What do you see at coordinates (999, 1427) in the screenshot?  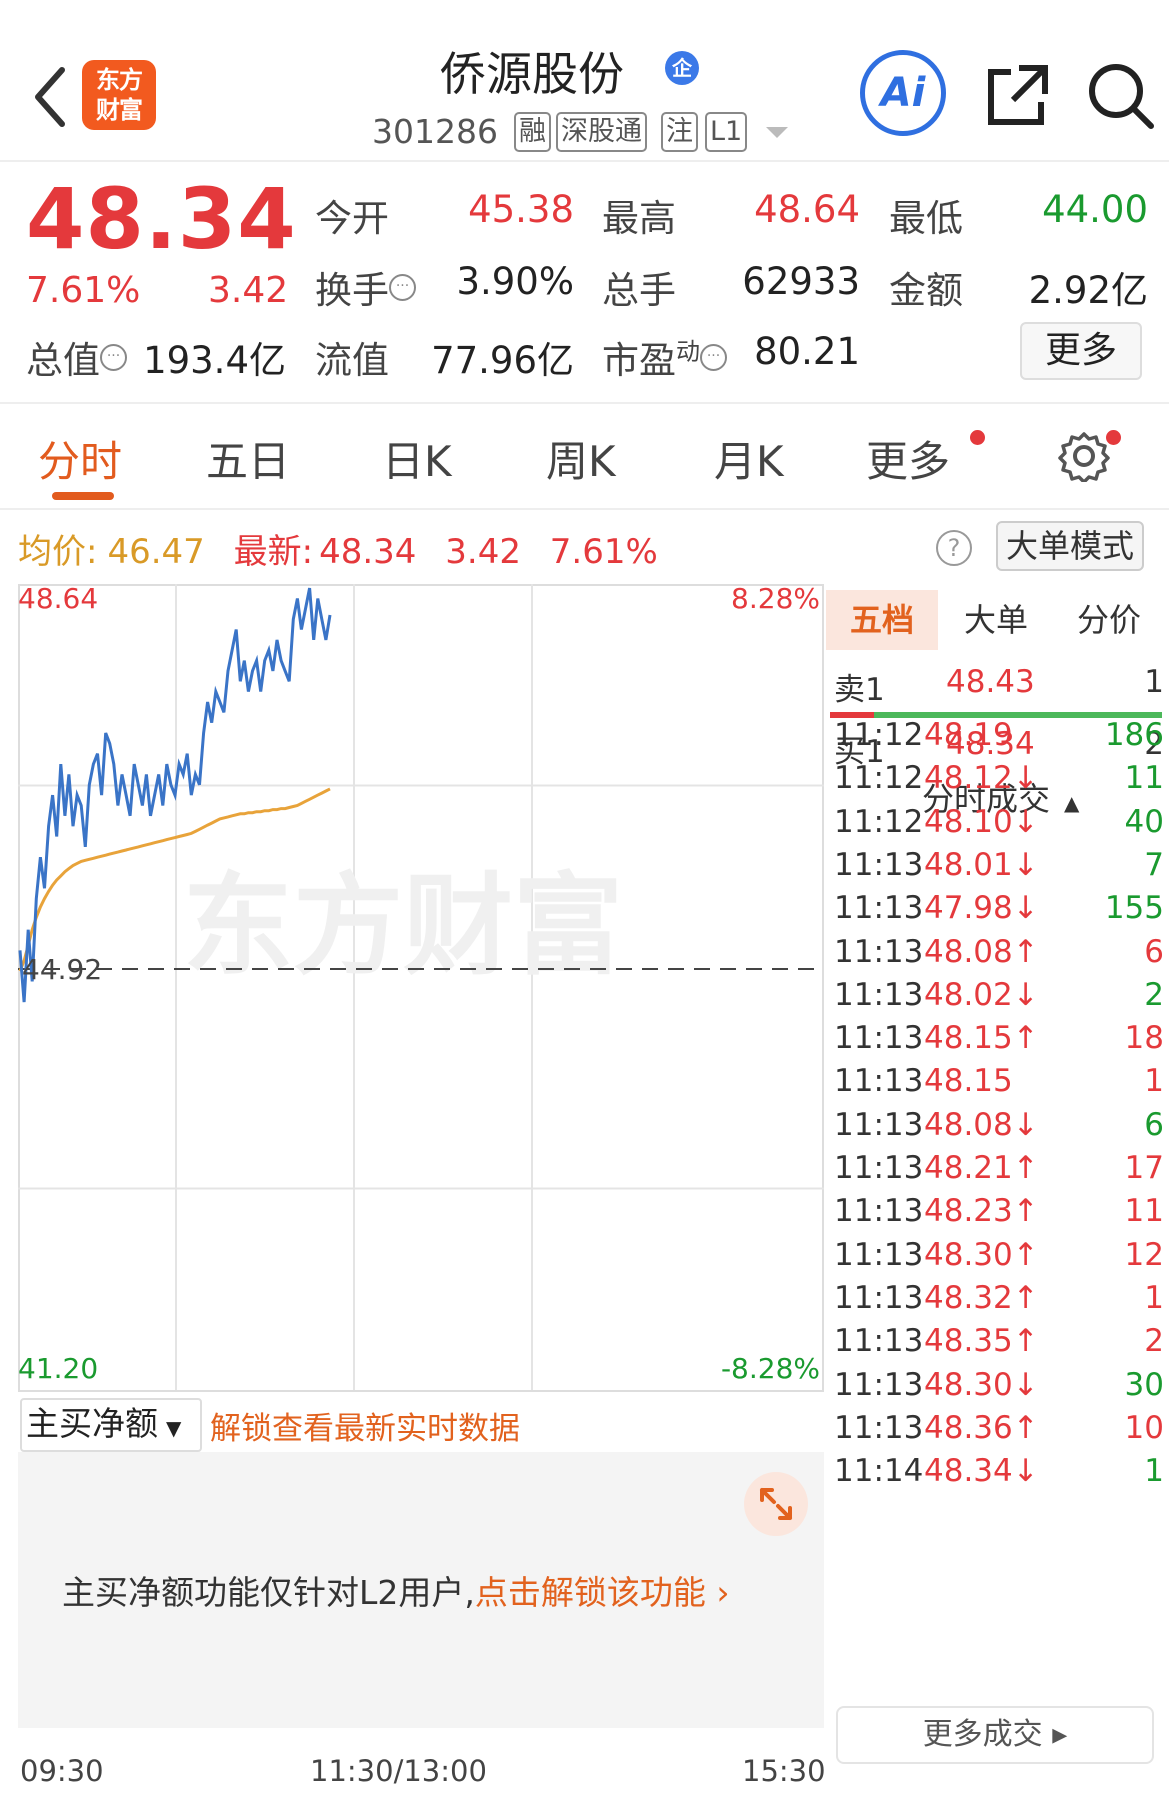 I see `tick-row: 11:13 48.36↑ 10` at bounding box center [999, 1427].